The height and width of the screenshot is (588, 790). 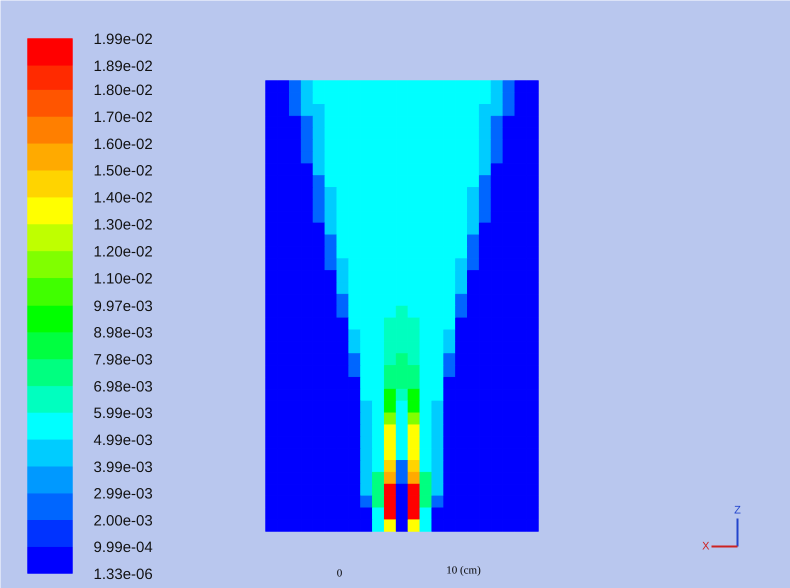 I want to click on color-bar-label: 2.00e-03, so click(x=123, y=521).